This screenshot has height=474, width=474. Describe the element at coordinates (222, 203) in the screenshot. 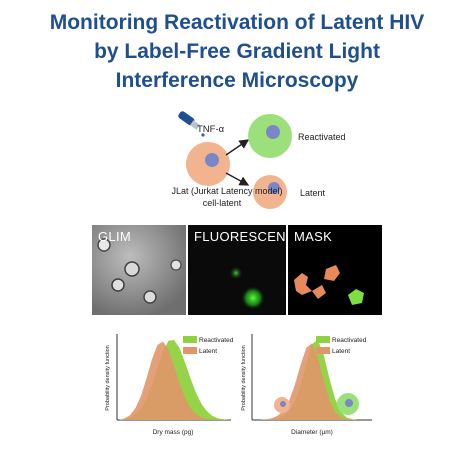

I see `cell-latent-label: cell-latent` at that location.